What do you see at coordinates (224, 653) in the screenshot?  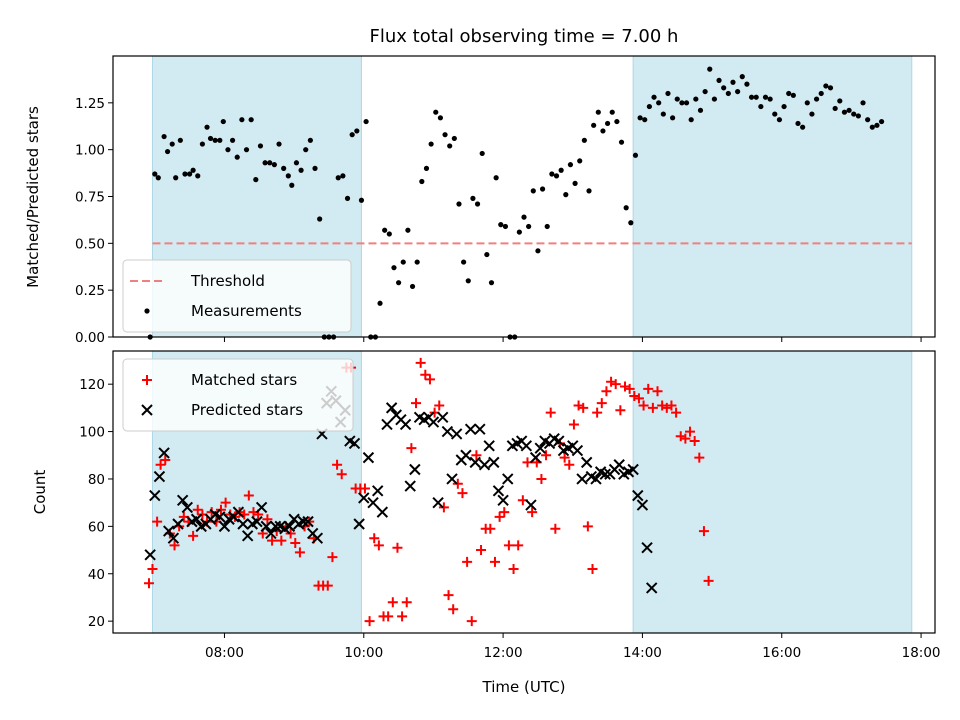 I see `x-tick-label: 08:00` at bounding box center [224, 653].